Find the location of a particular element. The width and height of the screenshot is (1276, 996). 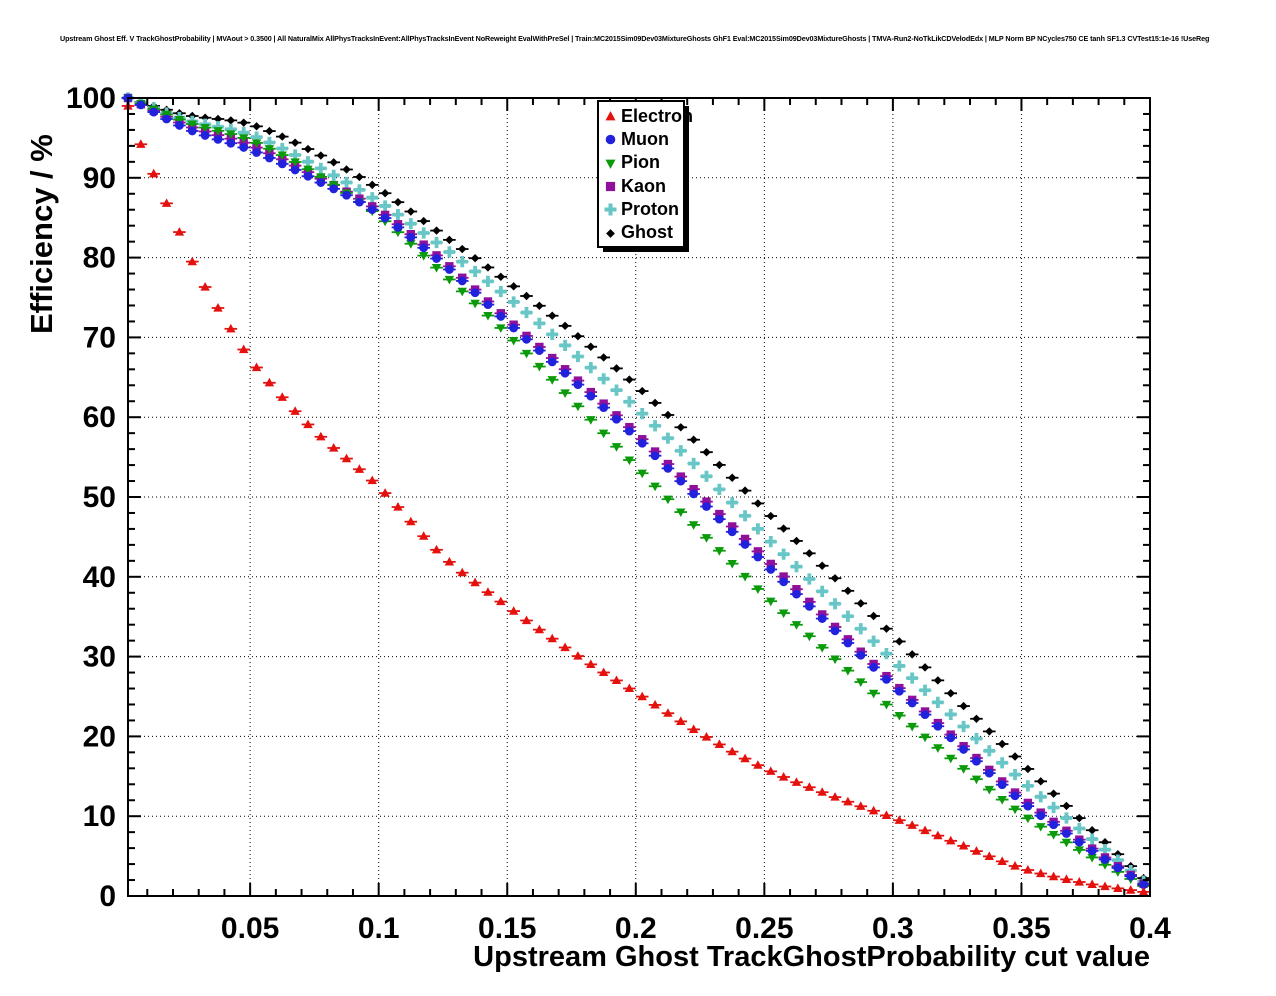

y-tick-label: 90 is located at coordinates (99, 178).